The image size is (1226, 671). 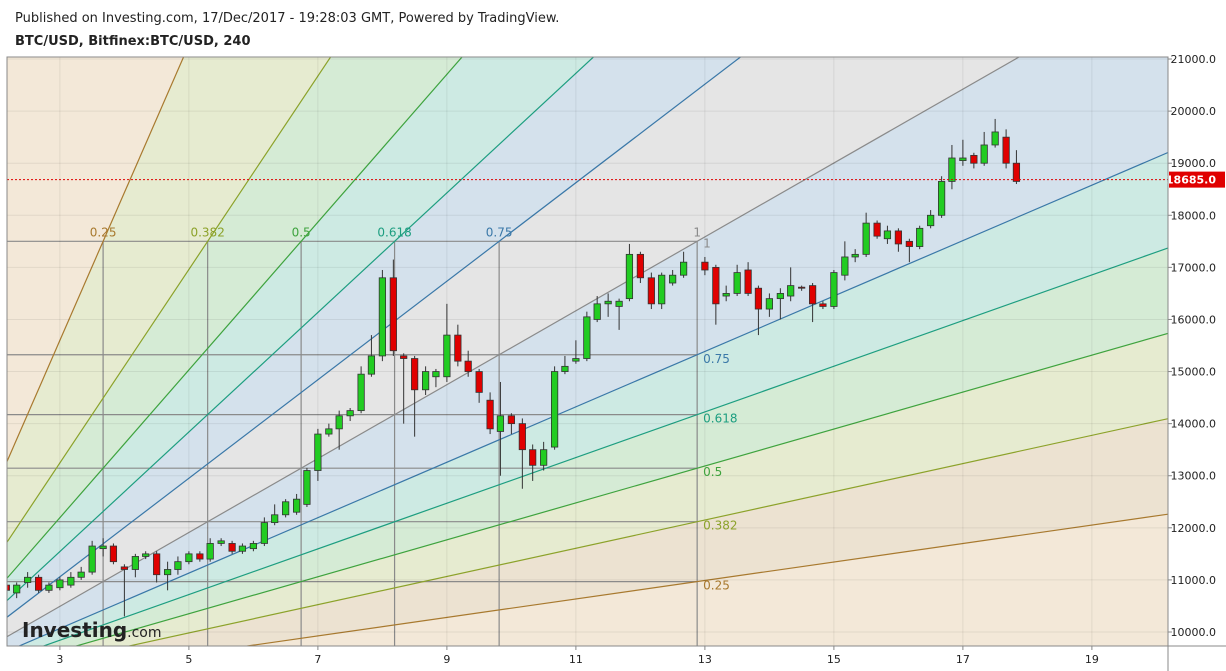 I want to click on fan-level-label: 0.25, so click(x=716, y=586).